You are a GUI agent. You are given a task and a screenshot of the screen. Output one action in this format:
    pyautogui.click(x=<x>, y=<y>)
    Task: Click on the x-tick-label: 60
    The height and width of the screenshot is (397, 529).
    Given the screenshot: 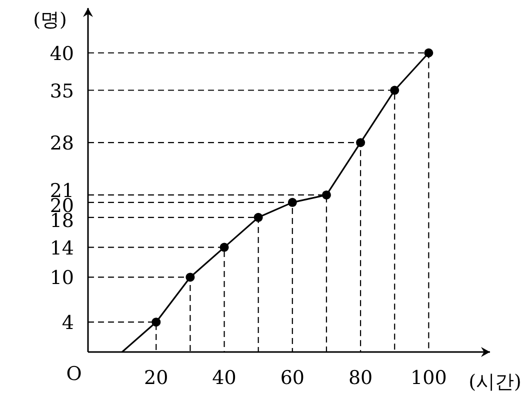 What is the action you would take?
    pyautogui.click(x=292, y=378)
    